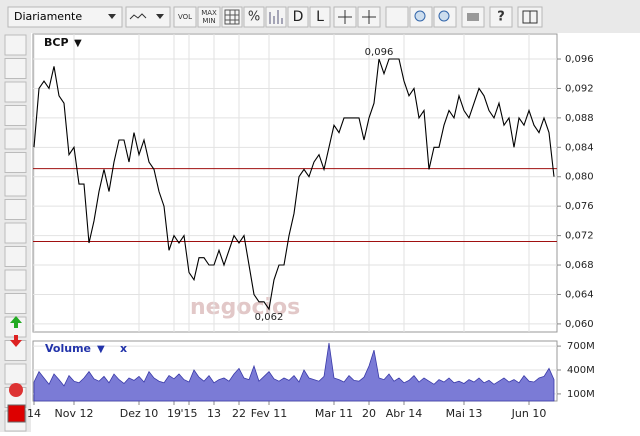 The image size is (640, 436). I want to click on help-label: ?, so click(501, 17).